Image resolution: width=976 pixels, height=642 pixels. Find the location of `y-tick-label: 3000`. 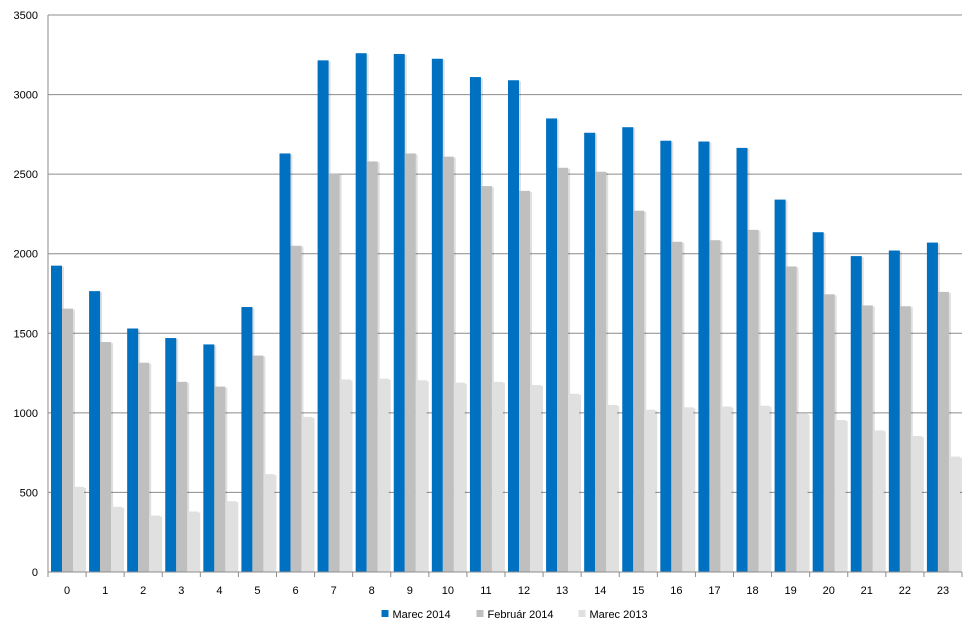

y-tick-label: 3000 is located at coordinates (26, 96).